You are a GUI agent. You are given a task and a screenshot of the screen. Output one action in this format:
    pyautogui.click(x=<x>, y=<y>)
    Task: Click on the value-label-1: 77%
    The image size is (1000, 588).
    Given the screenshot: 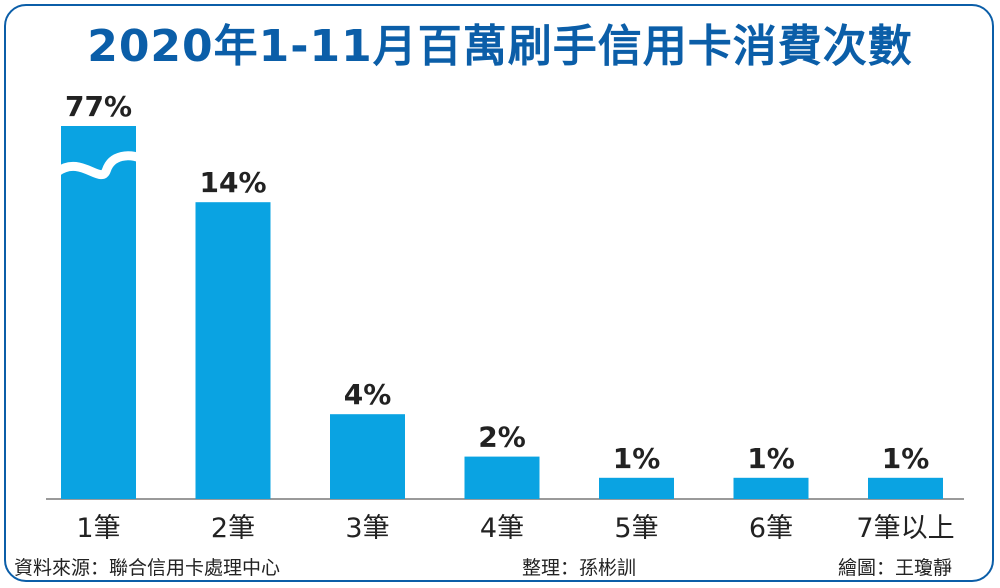 What is the action you would take?
    pyautogui.click(x=98, y=106)
    